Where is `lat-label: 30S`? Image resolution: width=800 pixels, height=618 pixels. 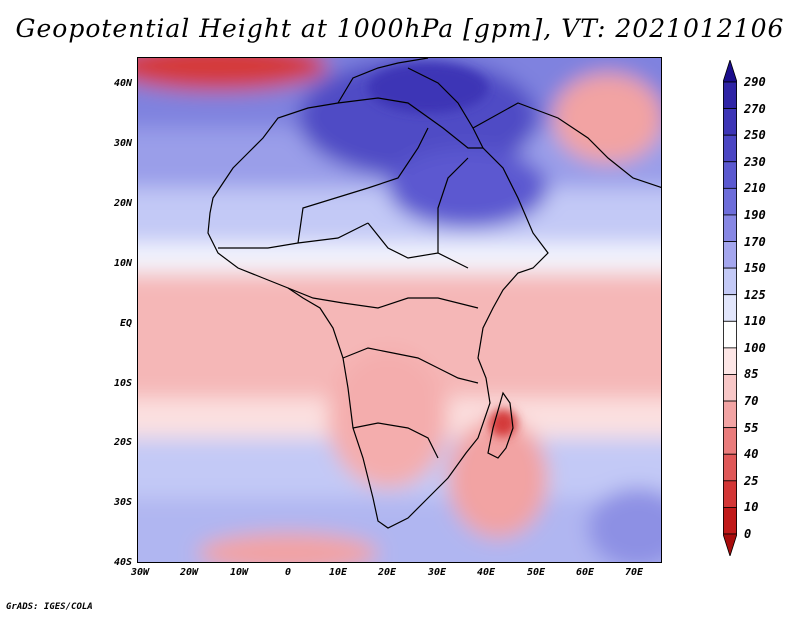 lat-label: 30S is located at coordinates (122, 502).